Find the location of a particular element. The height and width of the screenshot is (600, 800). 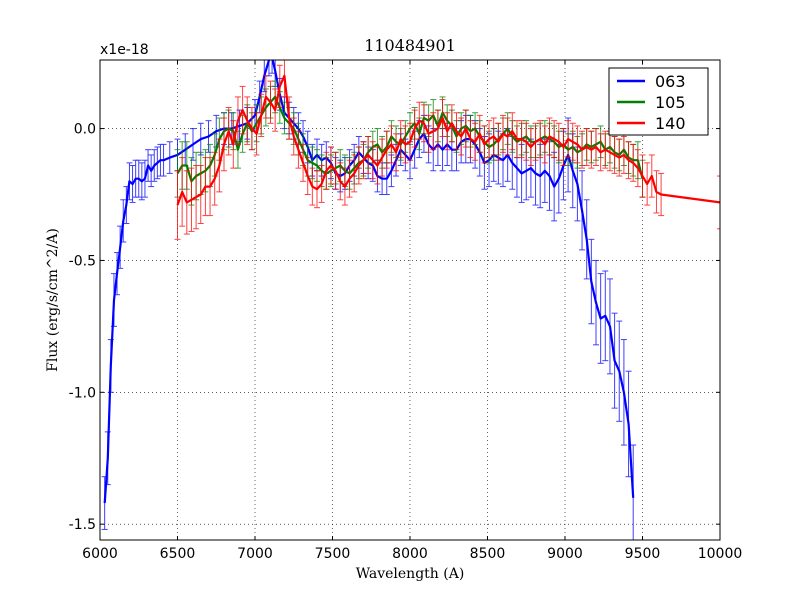

x-tick-label: 9000 is located at coordinates (565, 554).